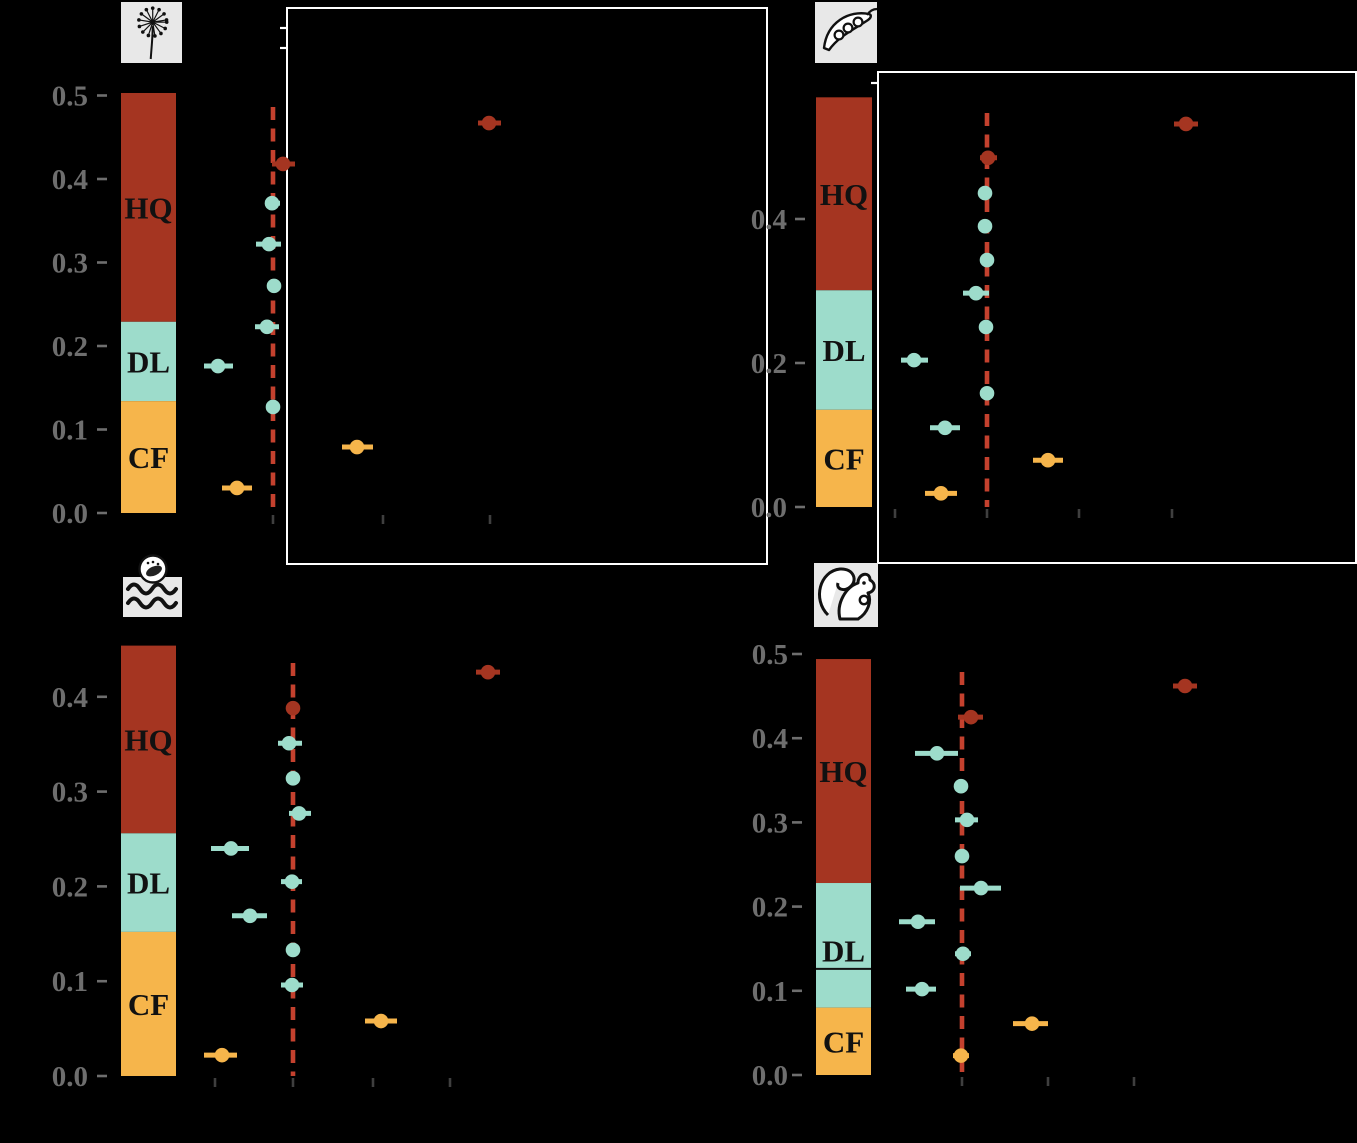 This screenshot has height=1143, width=1357. I want to click on seed-on-water-icon, so click(152, 585).